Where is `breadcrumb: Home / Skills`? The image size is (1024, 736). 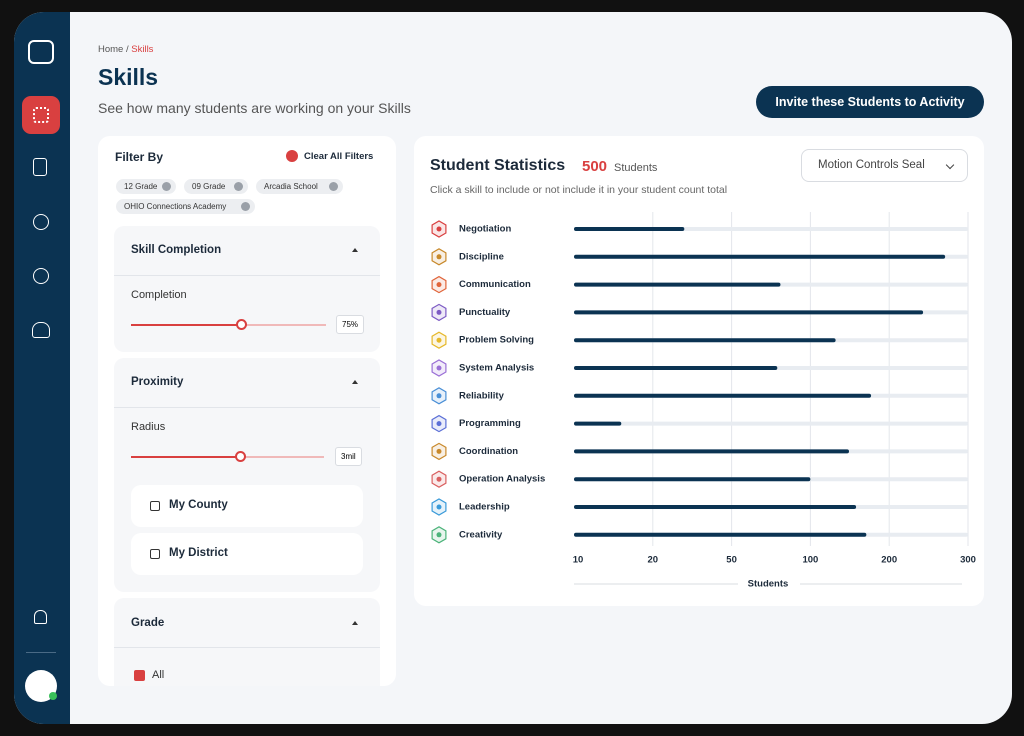
breadcrumb: Home / Skills is located at coordinates (125, 49).